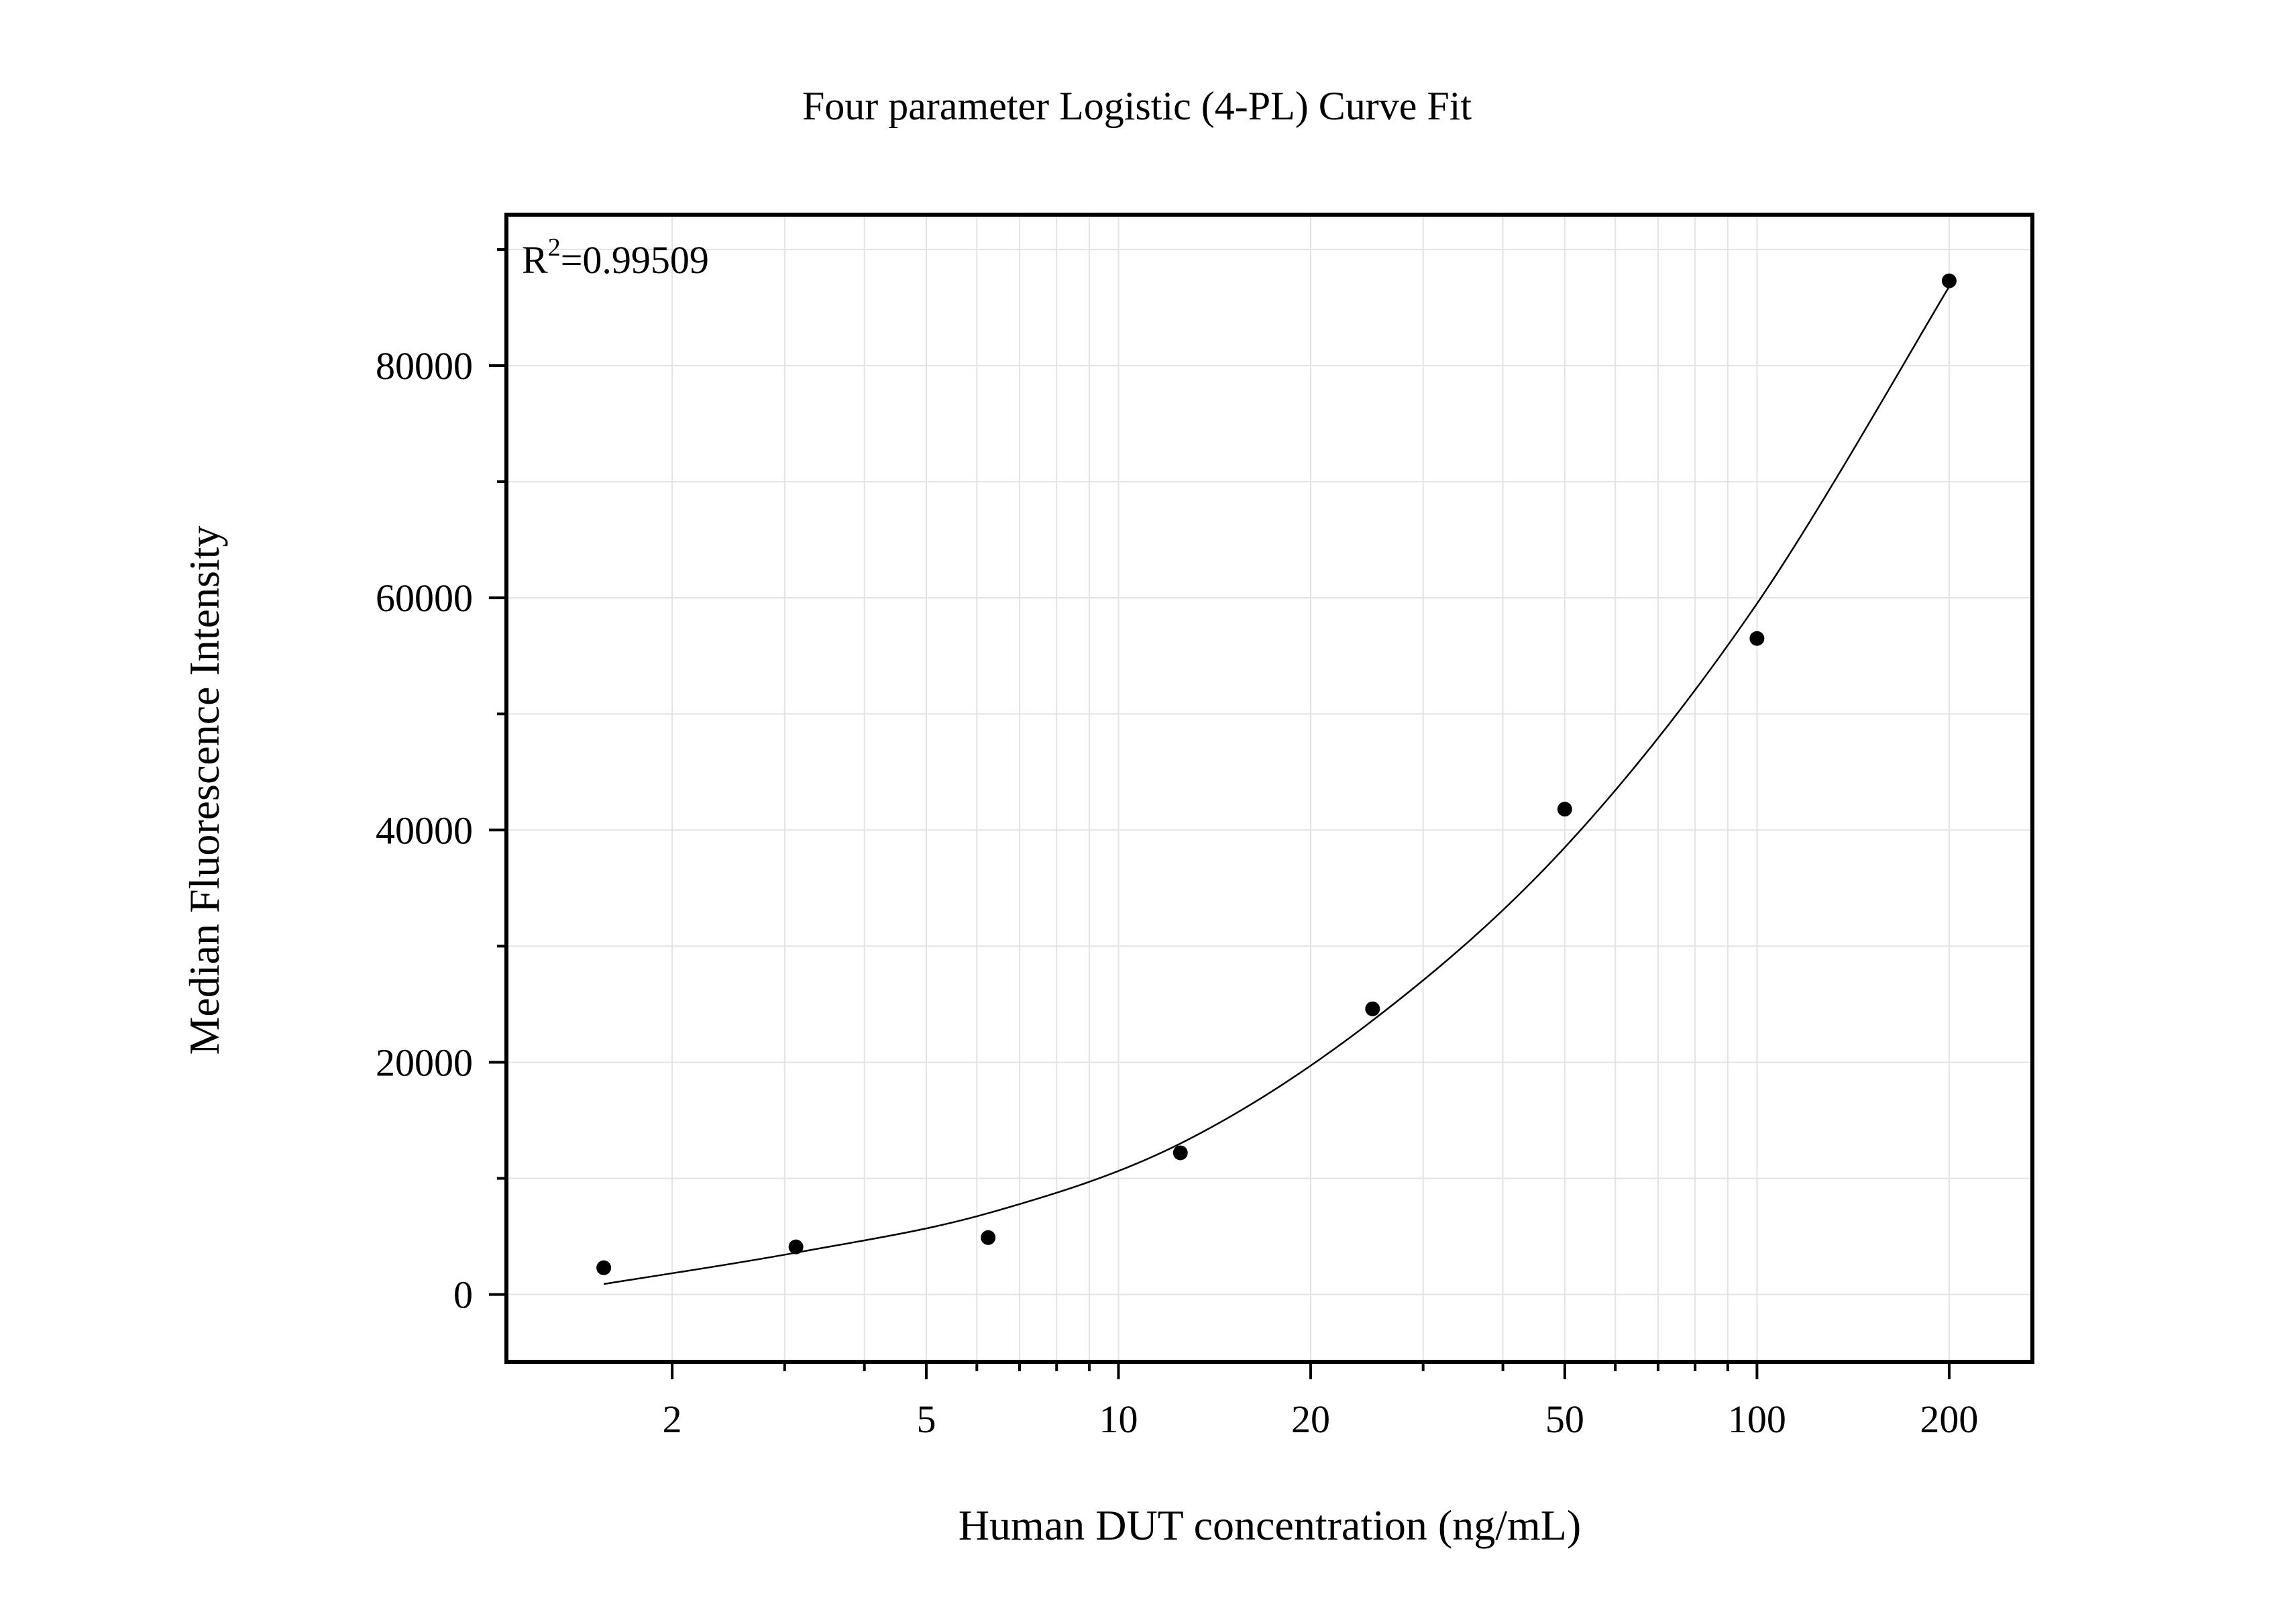  What do you see at coordinates (1564, 1419) in the screenshot?
I see `x-tick-label: 50` at bounding box center [1564, 1419].